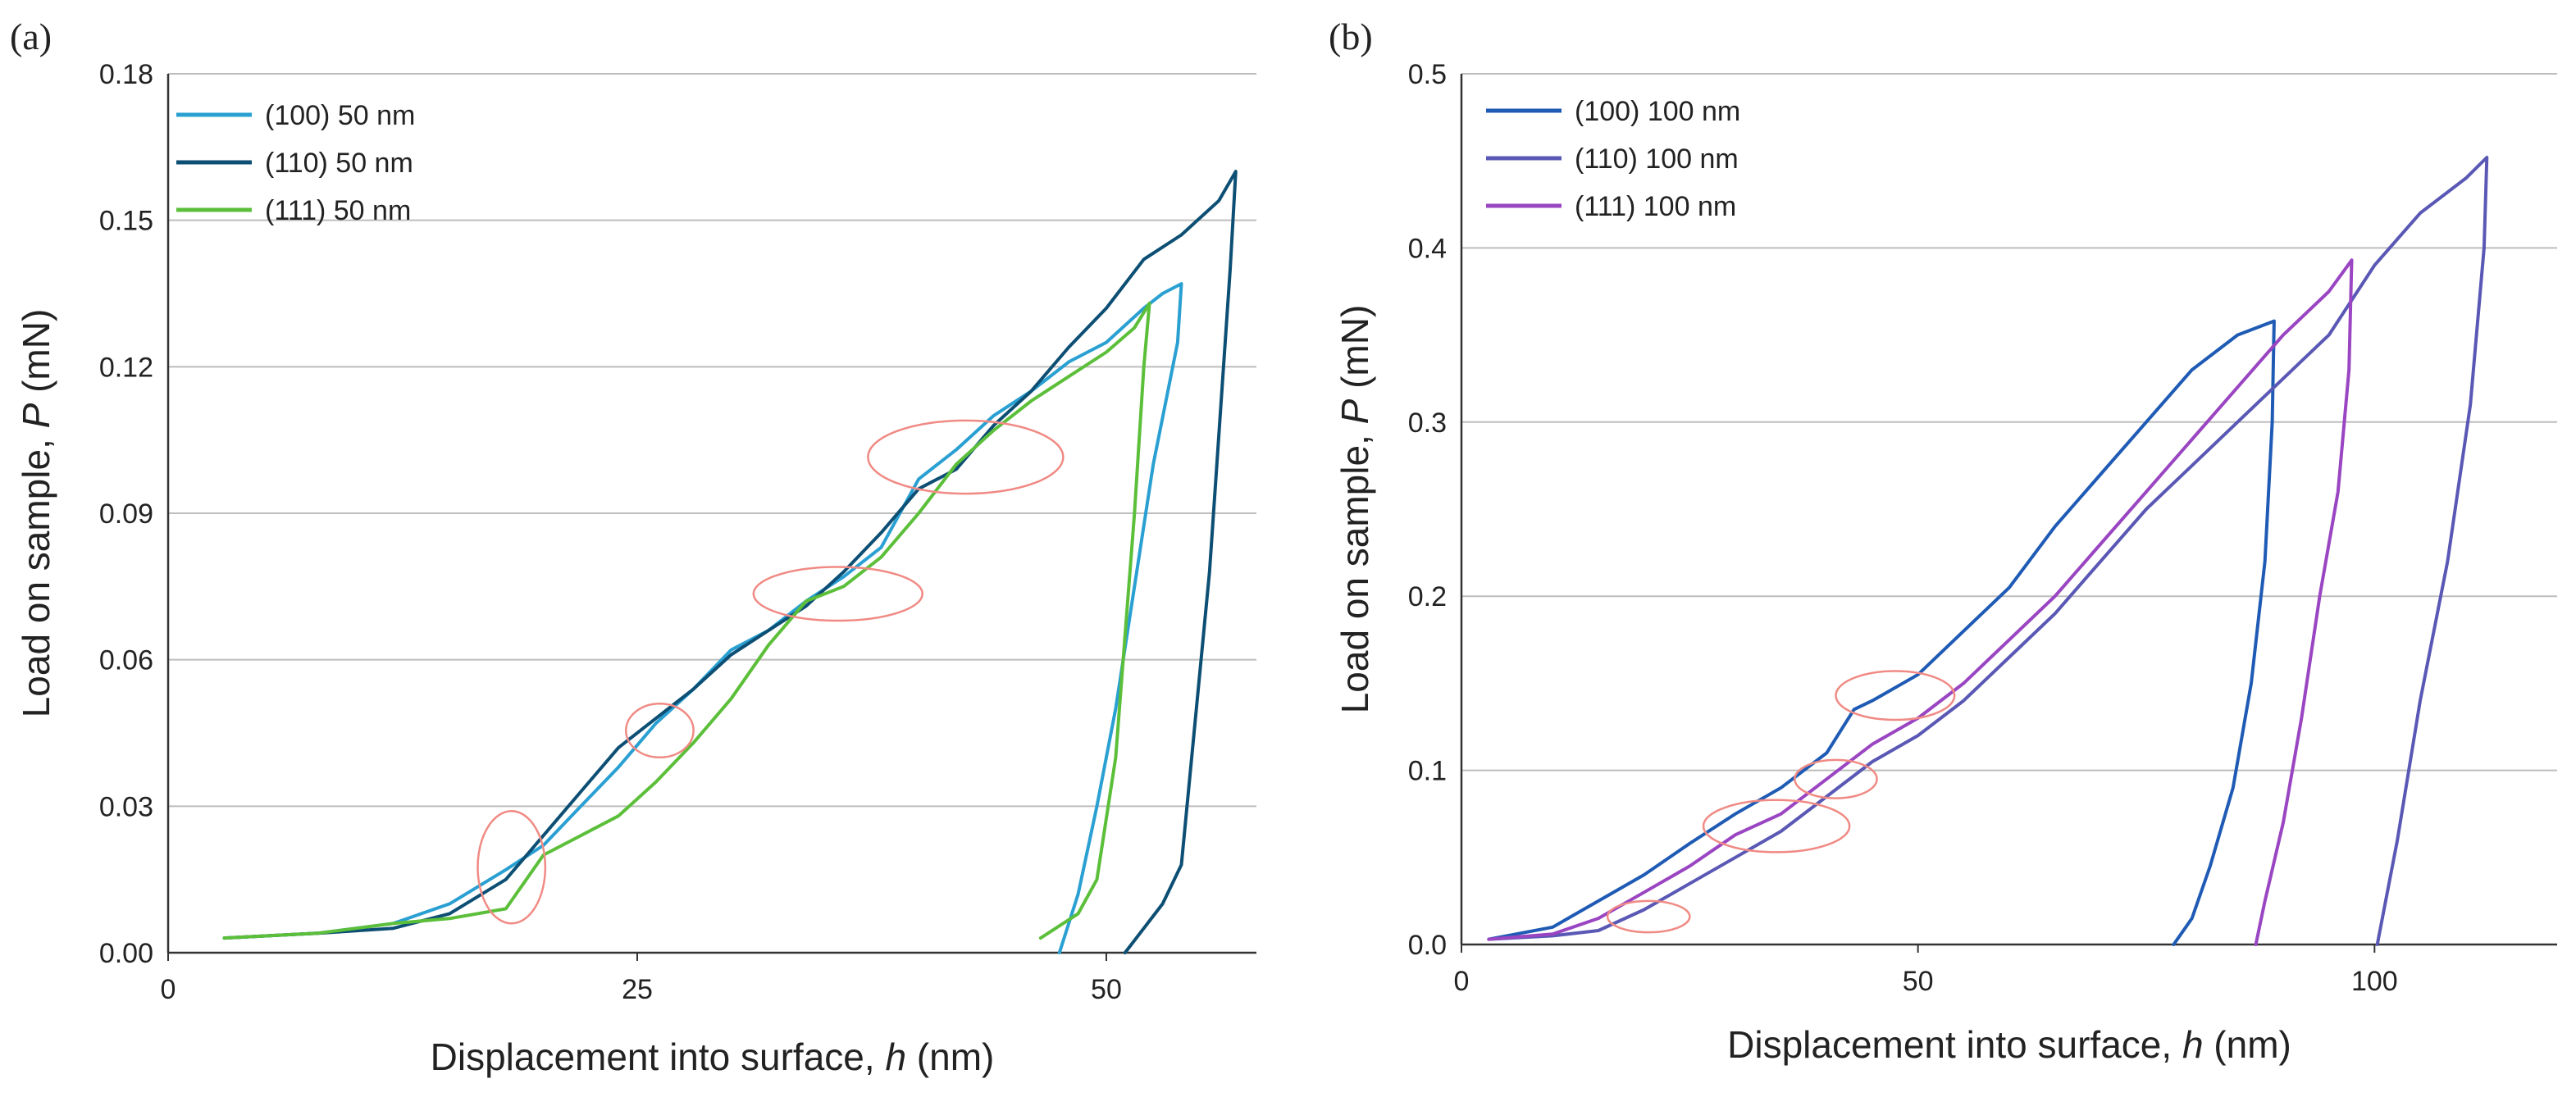 Image resolution: width=2576 pixels, height=1097 pixels. Describe the element at coordinates (1427, 423) in the screenshot. I see `y-tick-label: 0.3` at that location.